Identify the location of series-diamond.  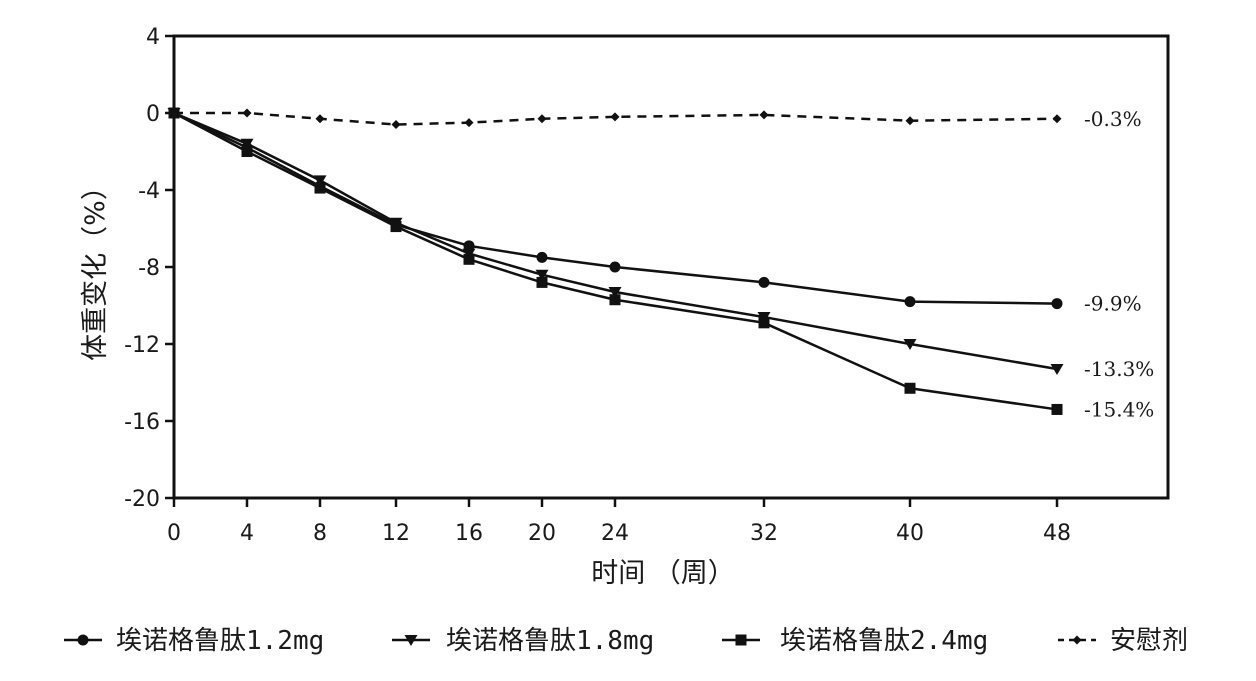
(615, 119).